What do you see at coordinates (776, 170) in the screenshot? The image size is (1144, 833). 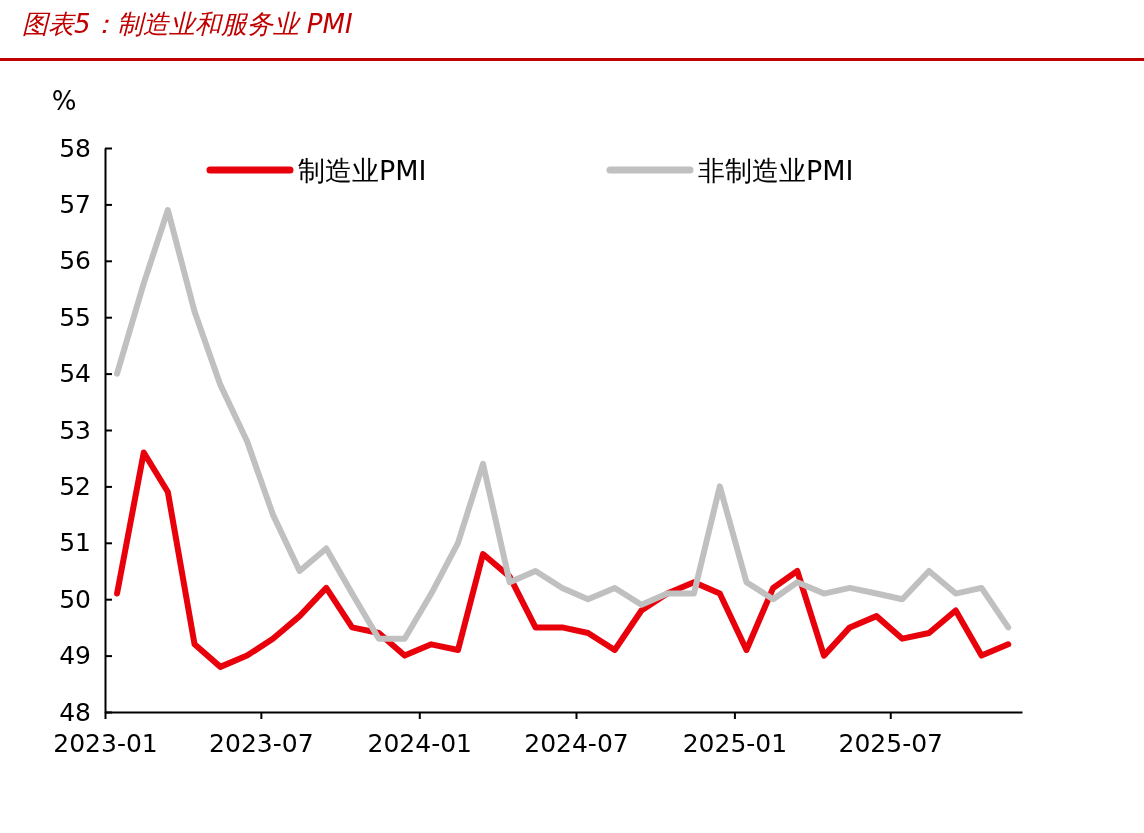 I see `legend-label: 非制造业PMI` at bounding box center [776, 170].